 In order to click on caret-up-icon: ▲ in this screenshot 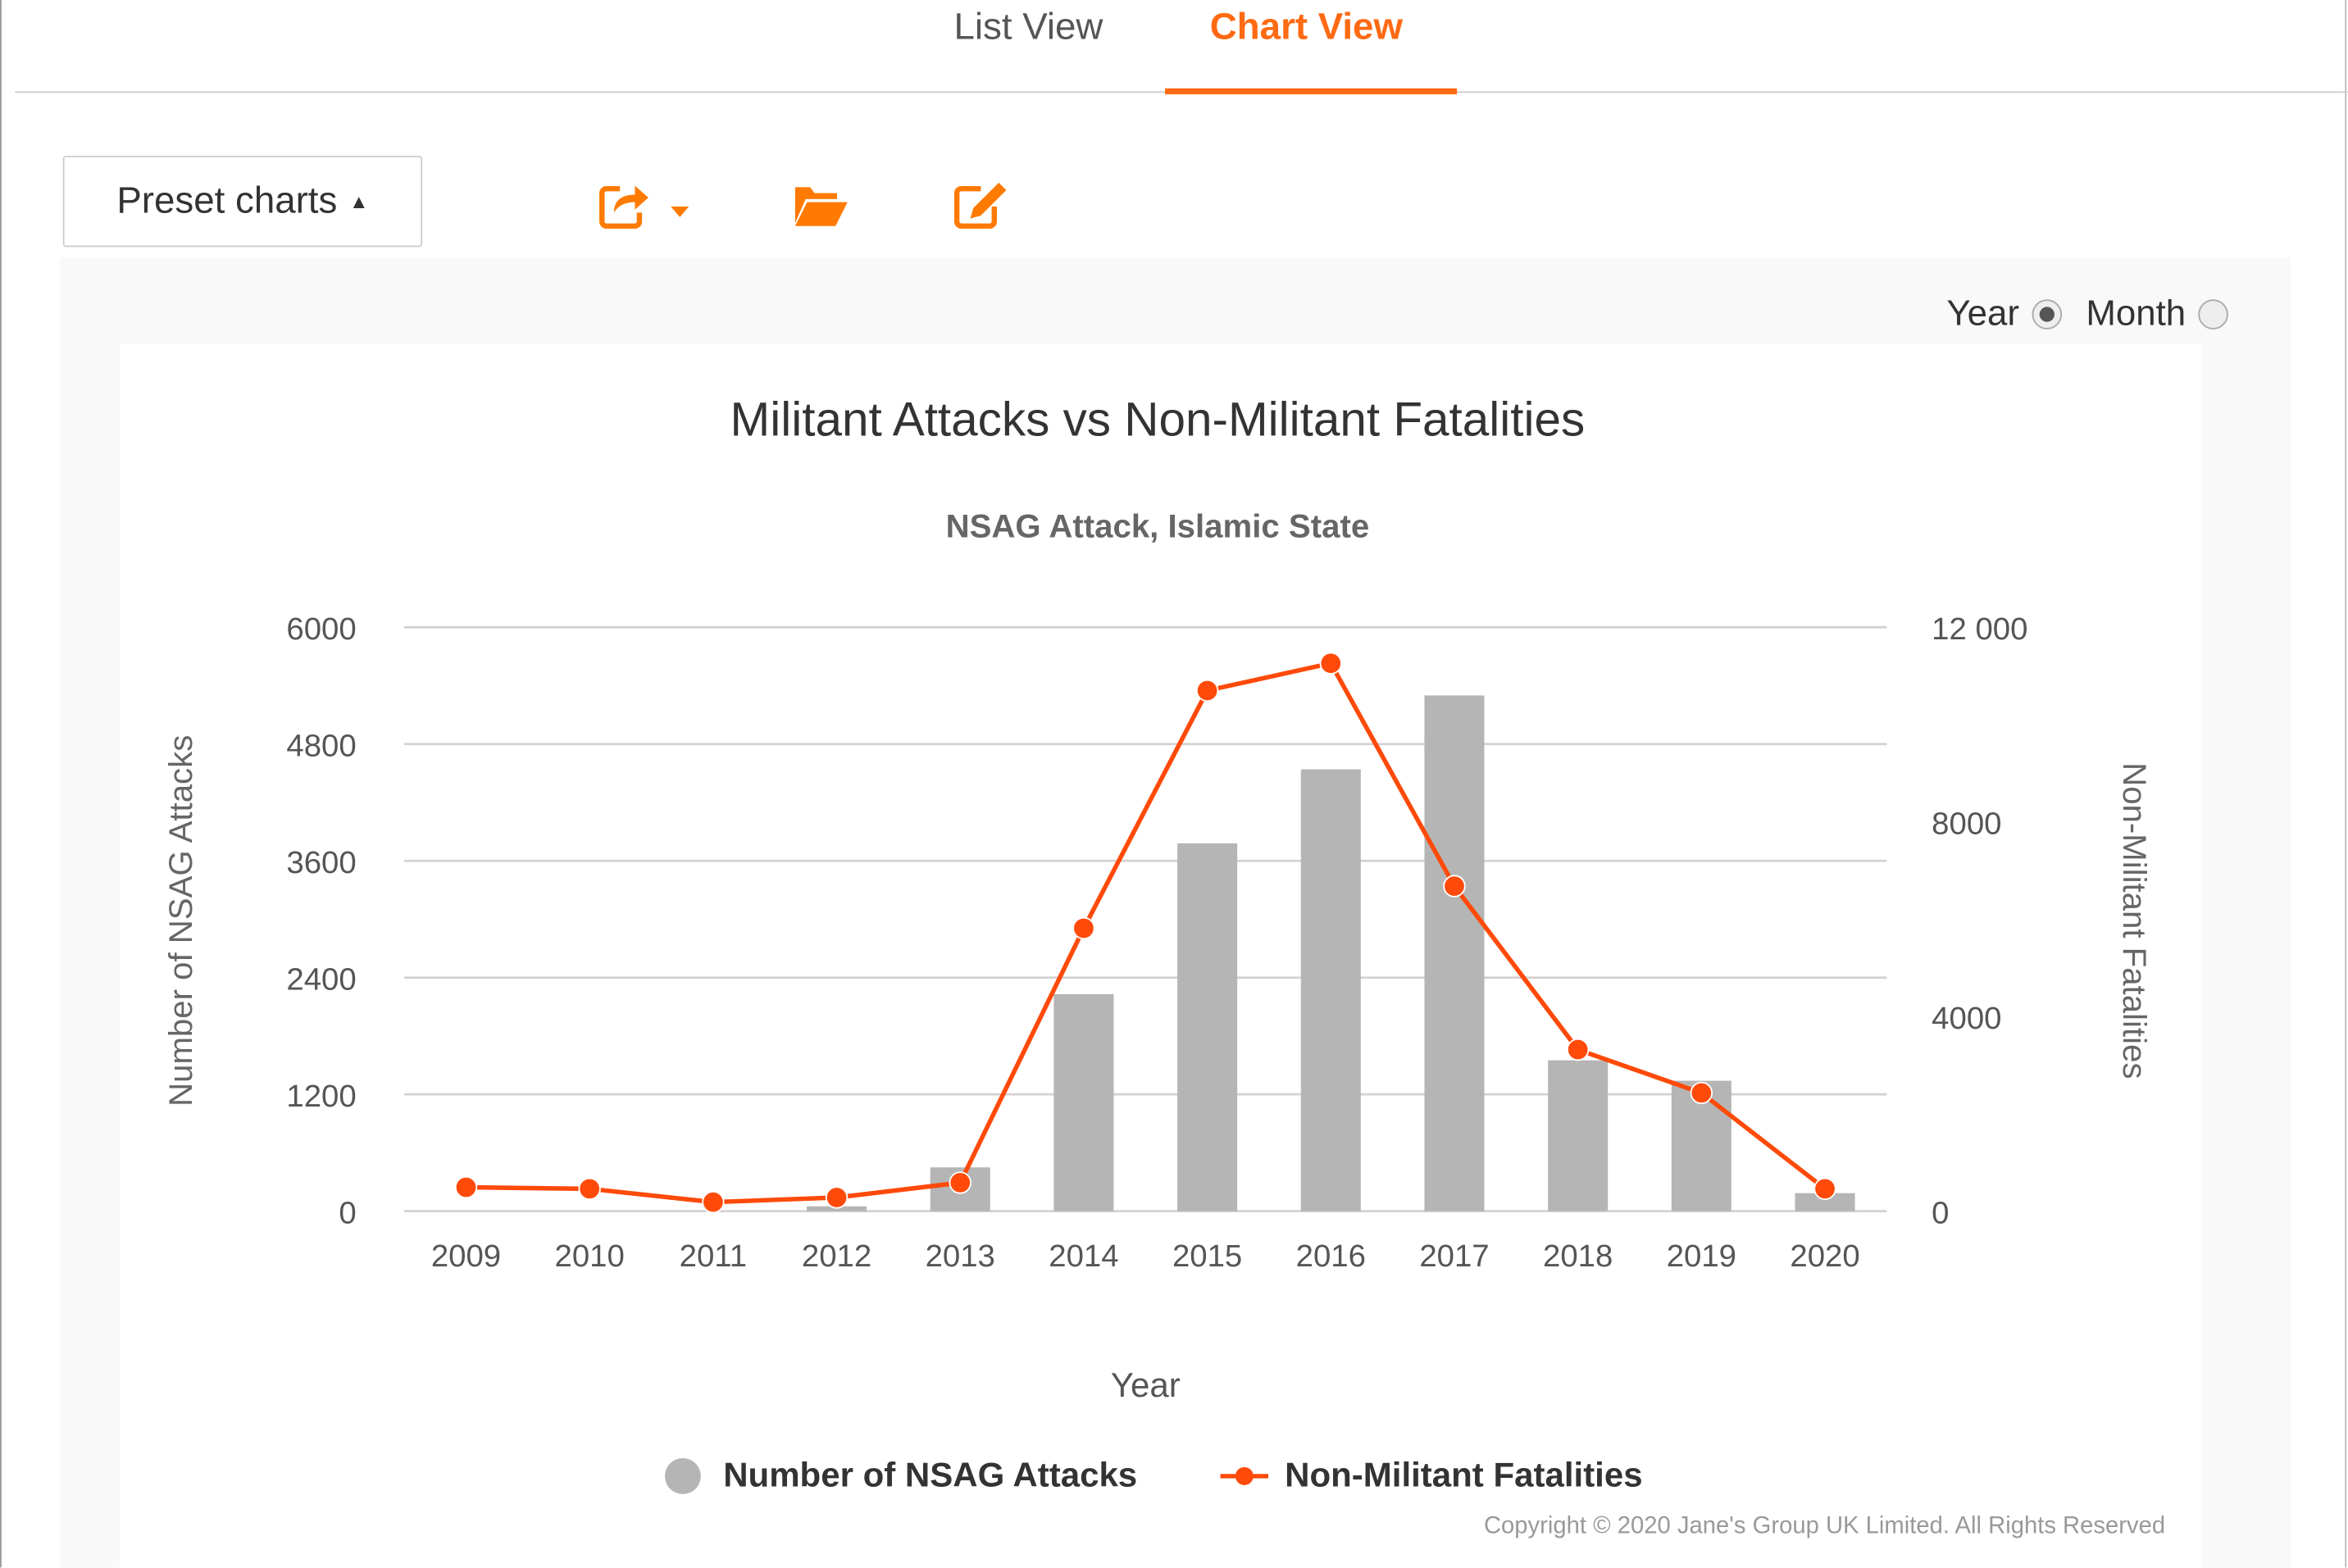, I will do `click(358, 201)`.